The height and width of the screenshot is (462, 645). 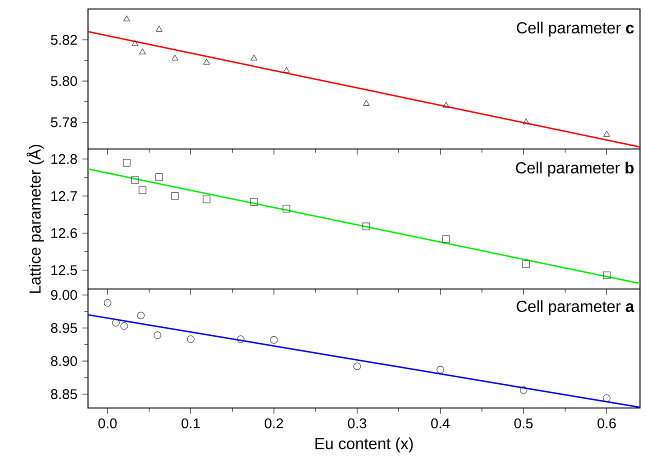 What do you see at coordinates (607, 423) in the screenshot?
I see `x-tick-label: 0.6` at bounding box center [607, 423].